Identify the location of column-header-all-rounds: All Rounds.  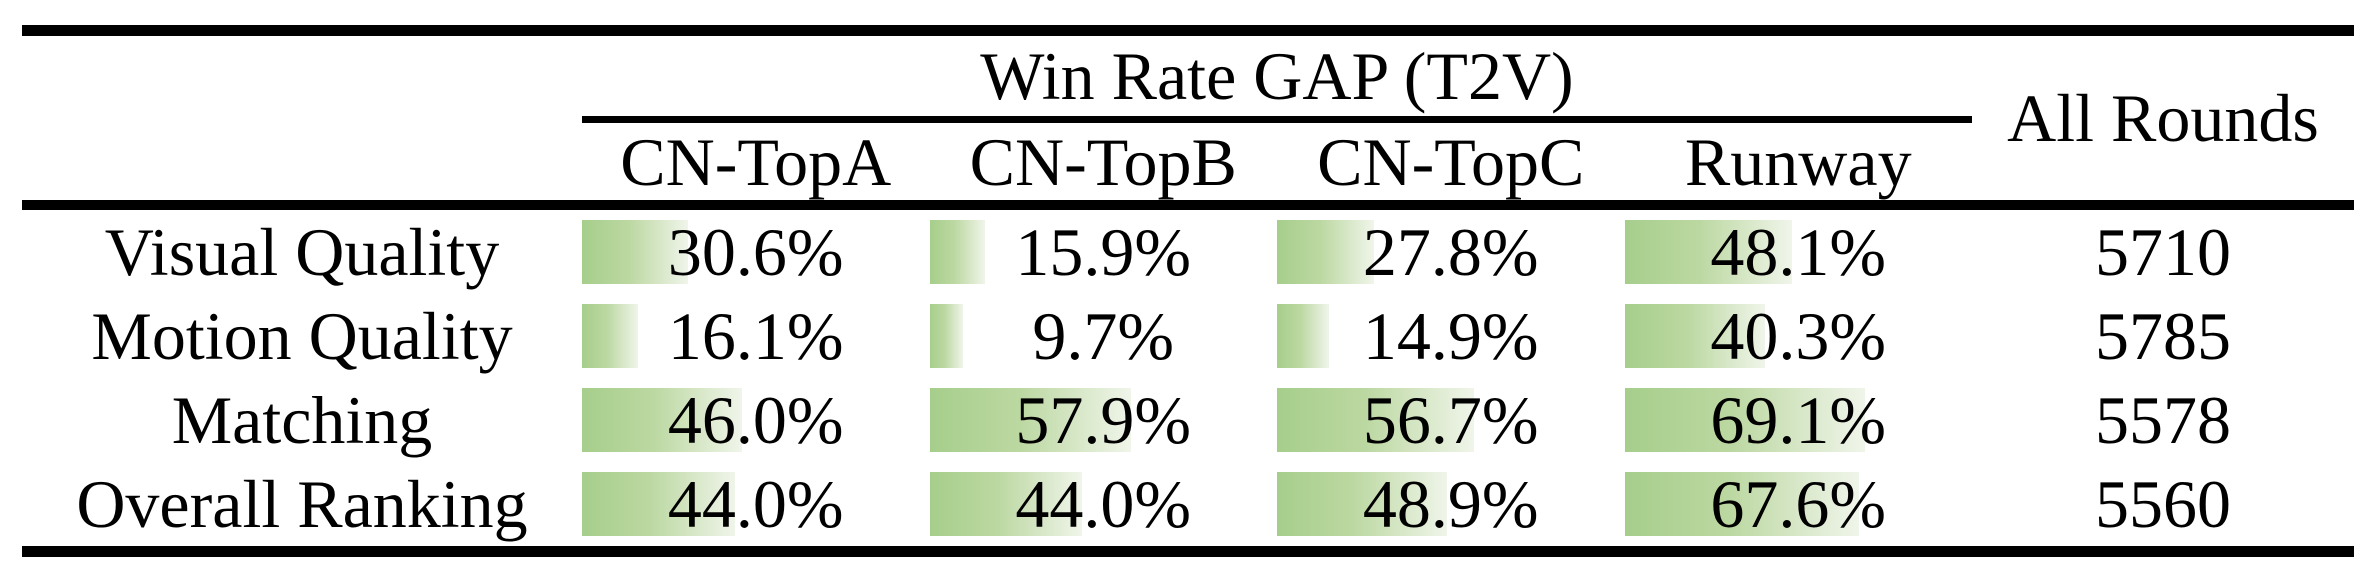
(2163, 118).